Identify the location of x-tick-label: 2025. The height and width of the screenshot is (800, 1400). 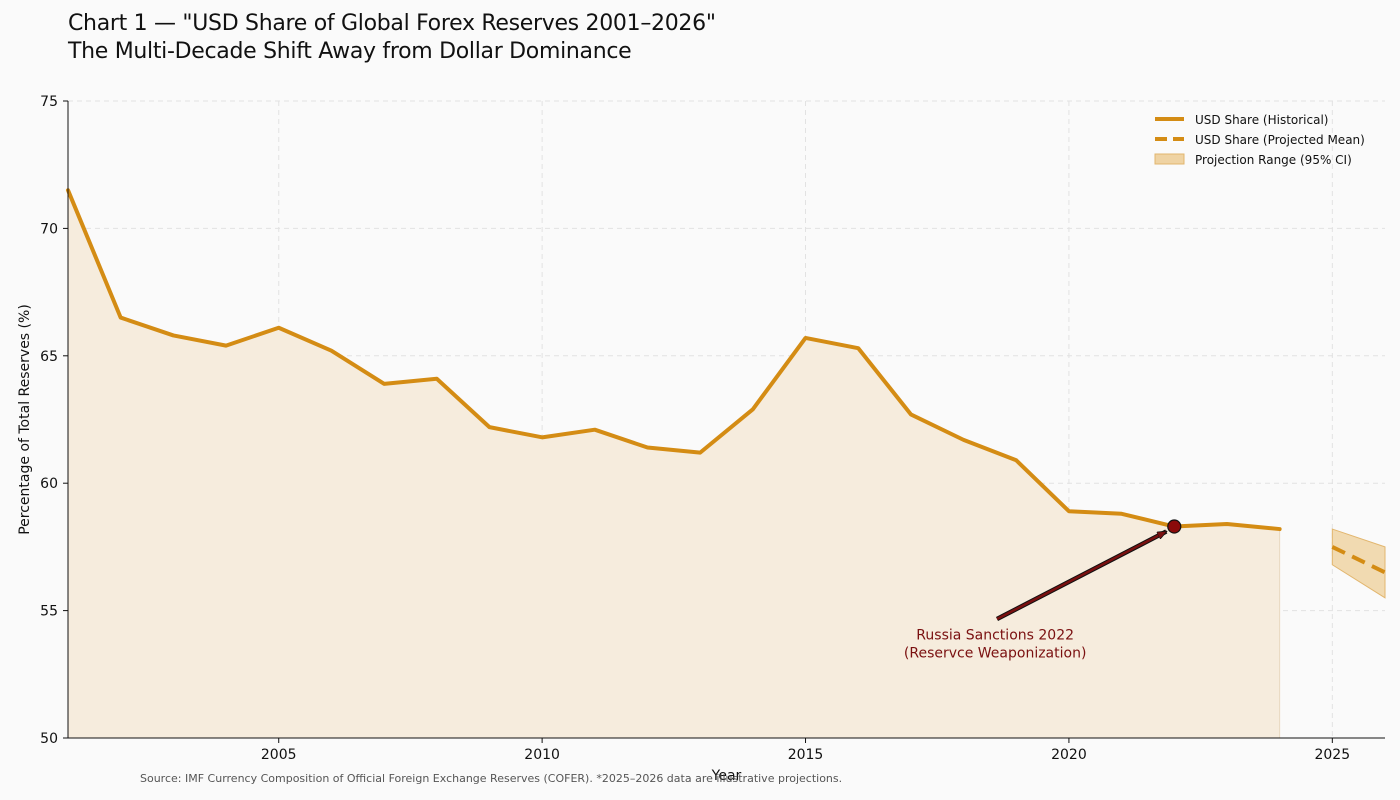
(1332, 755).